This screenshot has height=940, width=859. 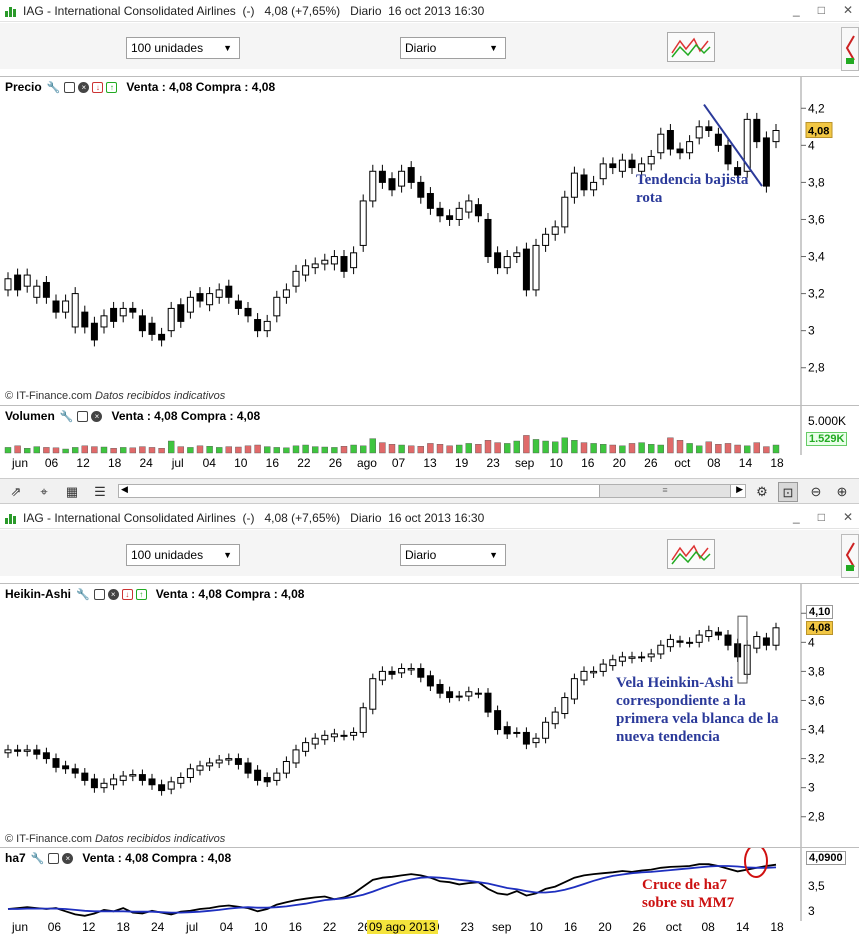 What do you see at coordinates (51, 463) in the screenshot?
I see `x-tick-label: 06` at bounding box center [51, 463].